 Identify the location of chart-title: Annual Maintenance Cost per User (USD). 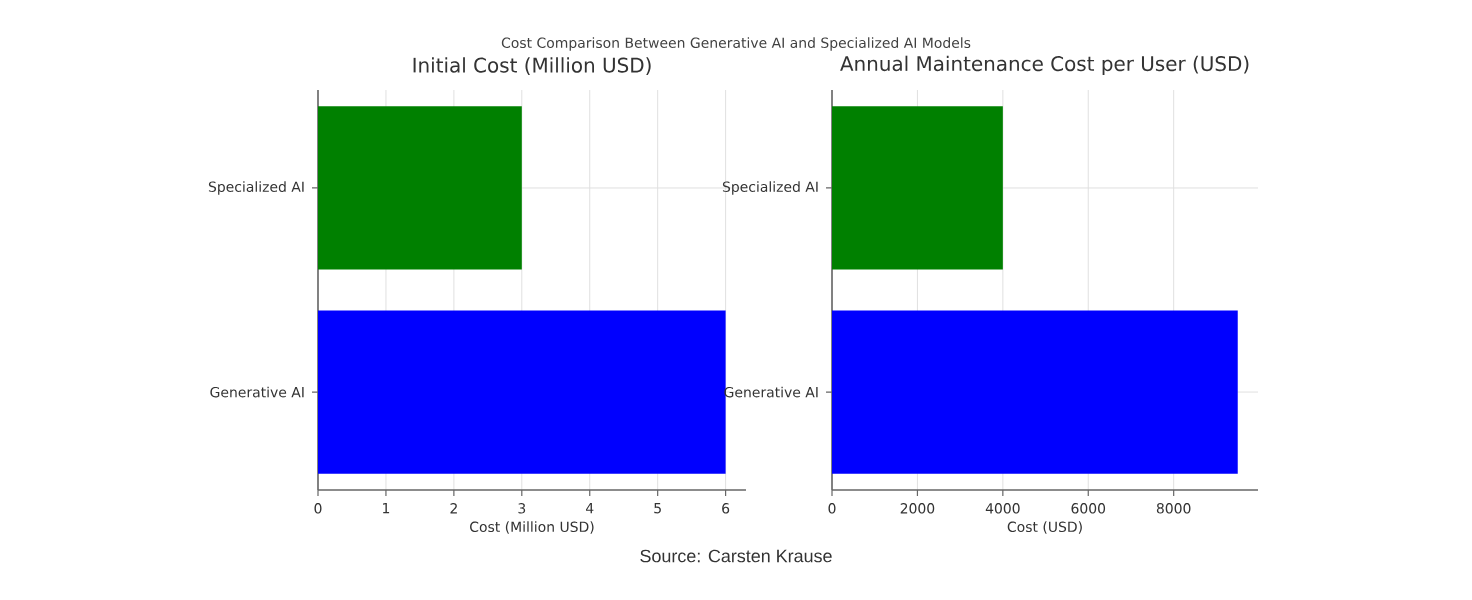
(1044, 65).